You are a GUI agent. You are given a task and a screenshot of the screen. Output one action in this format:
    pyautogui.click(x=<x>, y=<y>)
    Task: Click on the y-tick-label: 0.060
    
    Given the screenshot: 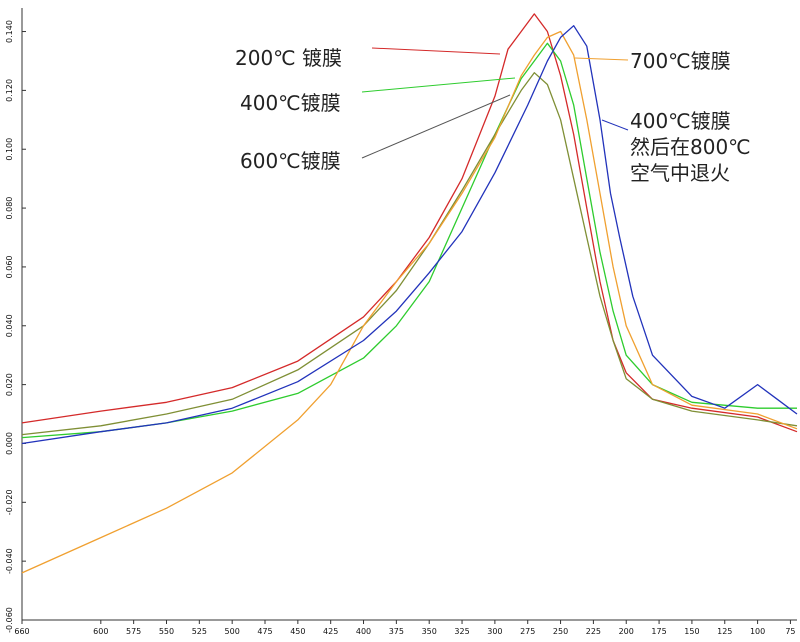 What is the action you would take?
    pyautogui.click(x=9, y=266)
    